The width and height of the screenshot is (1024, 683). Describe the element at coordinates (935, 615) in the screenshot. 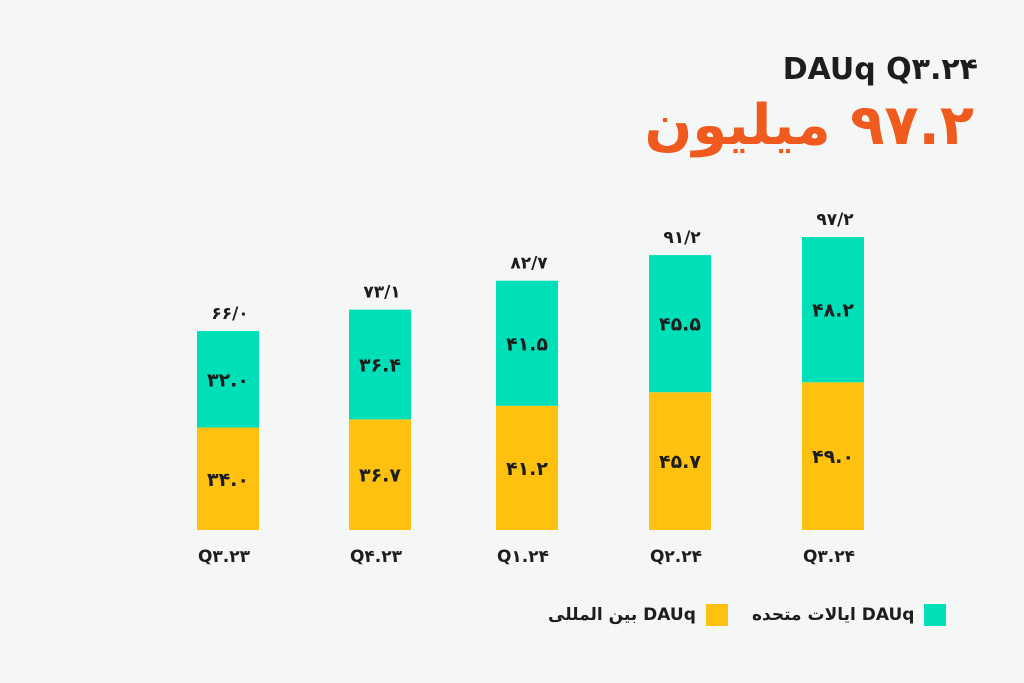

I see `legend-swatch-us` at that location.